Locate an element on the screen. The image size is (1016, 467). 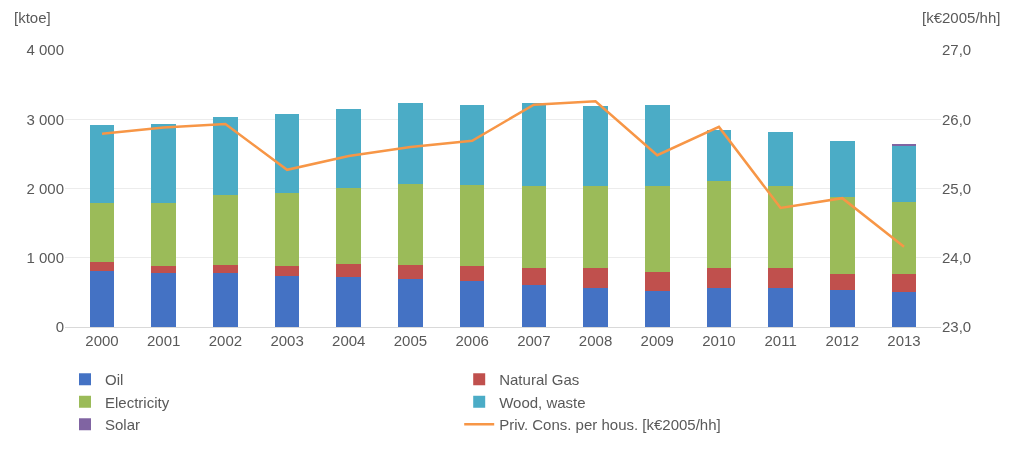
x-tick-label: 2000 is located at coordinates (102, 340).